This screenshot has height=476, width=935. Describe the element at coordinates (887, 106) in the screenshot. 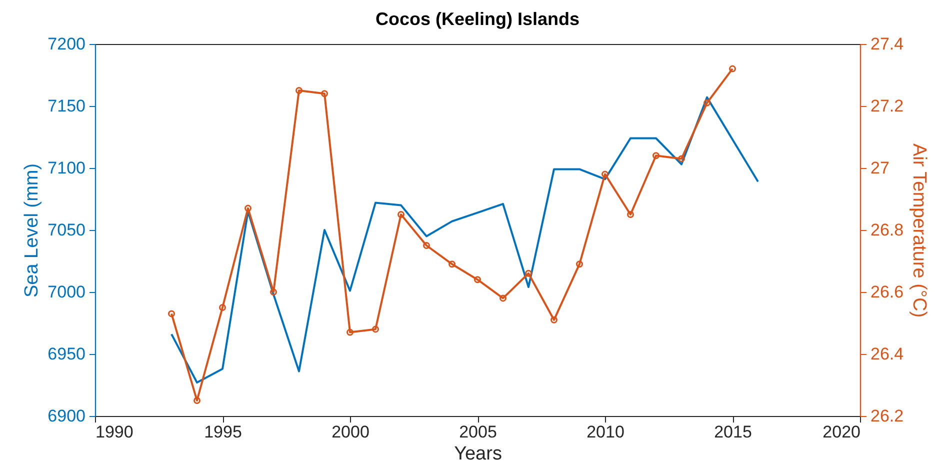

I see `y2-tick-label: 27.2` at that location.